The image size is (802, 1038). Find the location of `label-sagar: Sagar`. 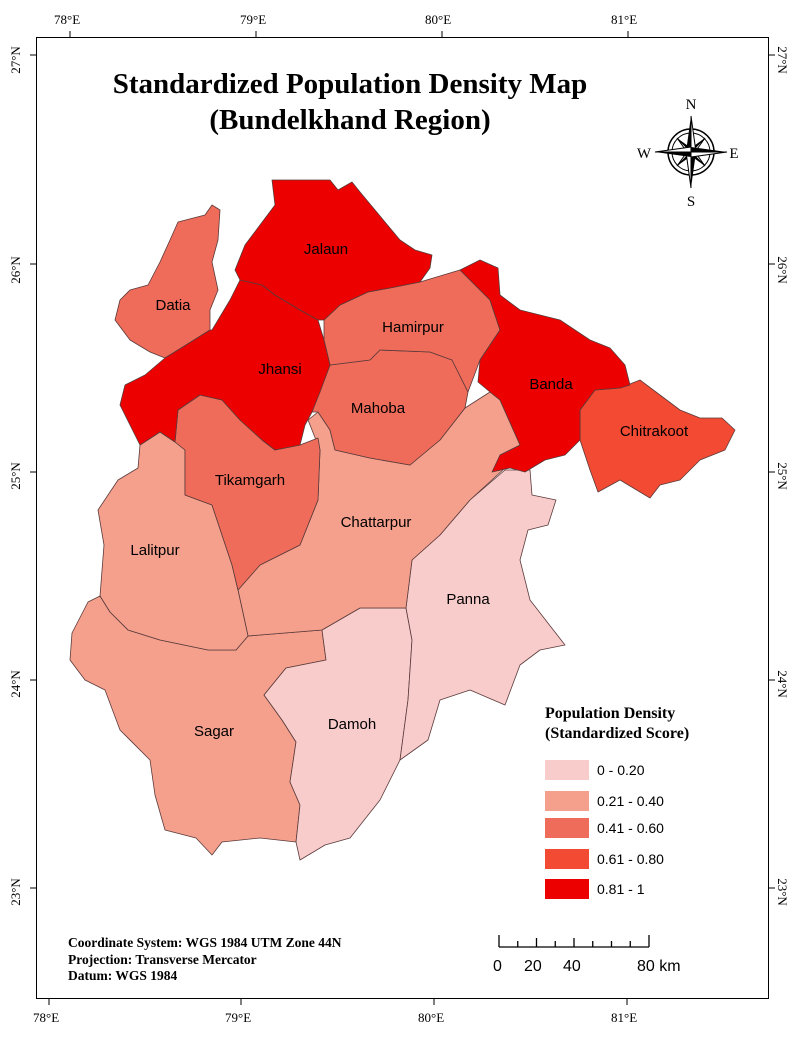

label-sagar: Sagar is located at coordinates (214, 731).